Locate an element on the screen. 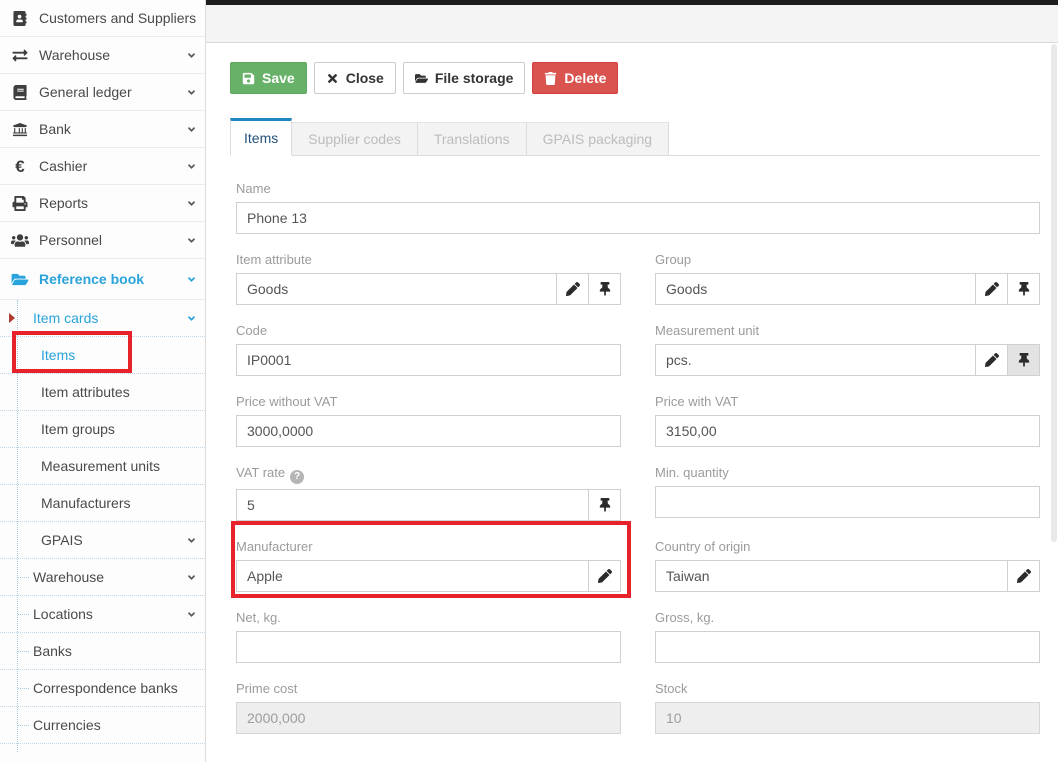 This screenshot has width=1058, height=762. sidebar-item-warehouse: Warehouse is located at coordinates (102, 55).